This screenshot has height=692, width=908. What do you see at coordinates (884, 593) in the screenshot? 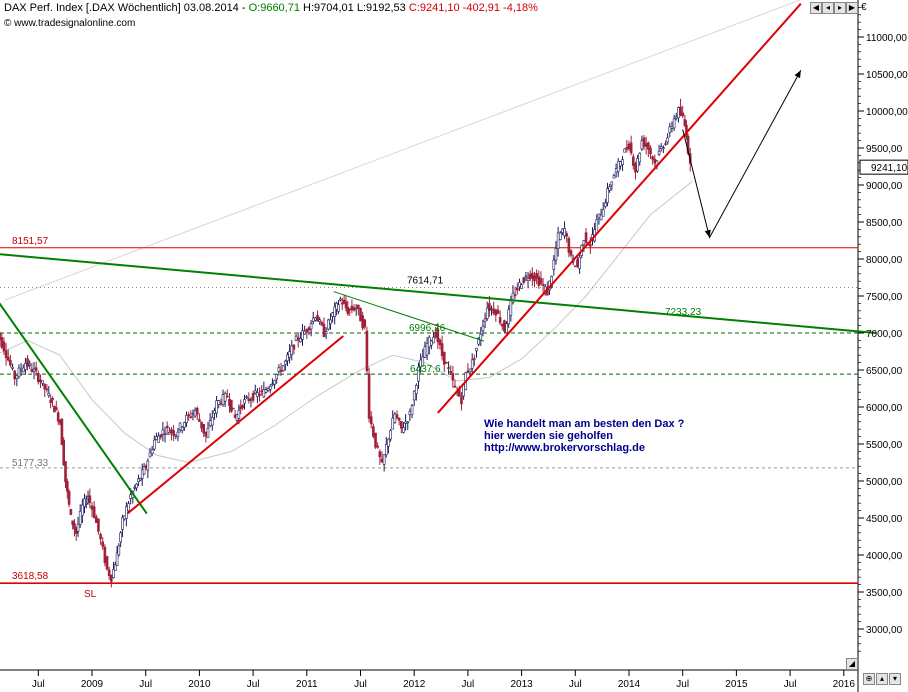
I see `y-tick-label: 3500,00` at bounding box center [884, 593].